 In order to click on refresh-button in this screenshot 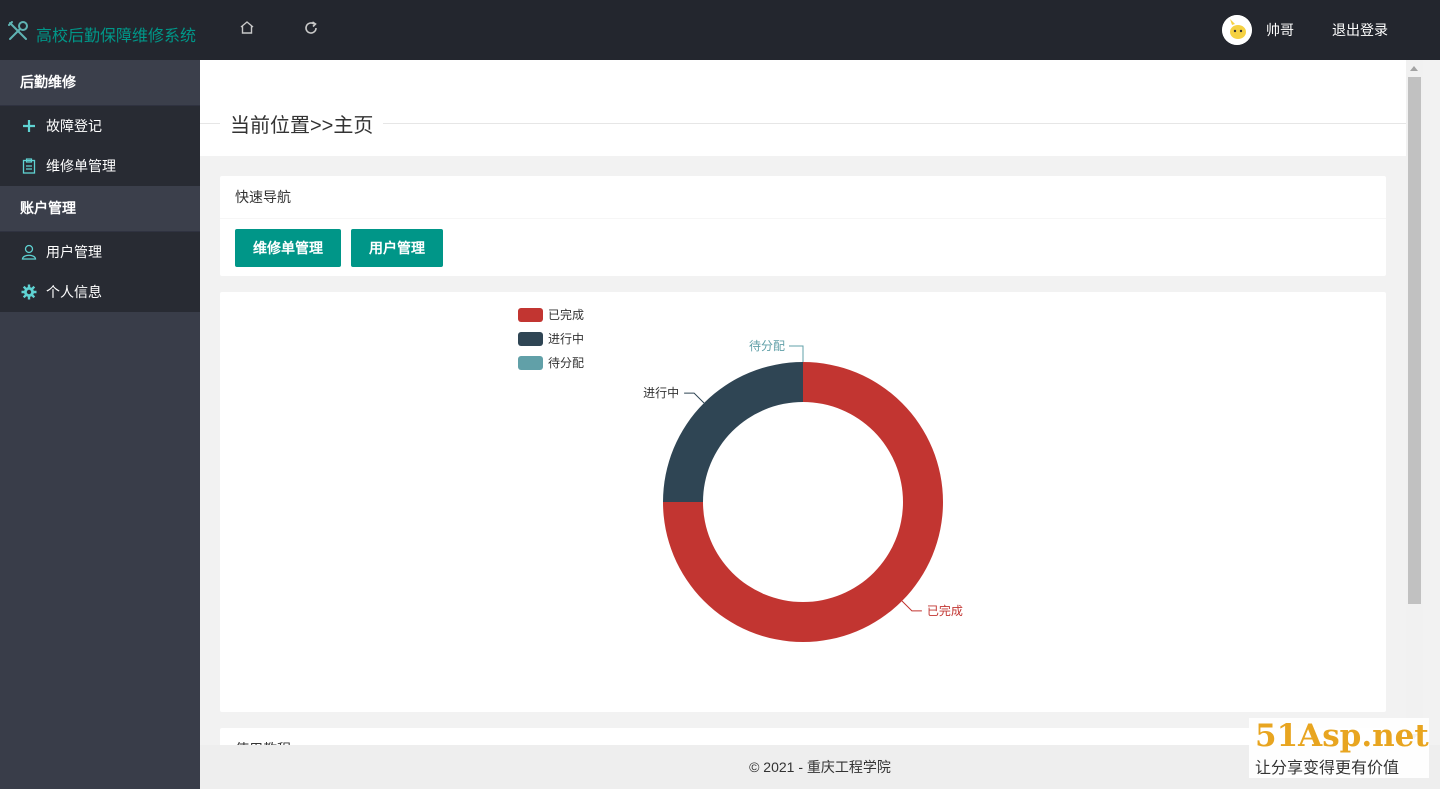, I will do `click(312, 29)`.